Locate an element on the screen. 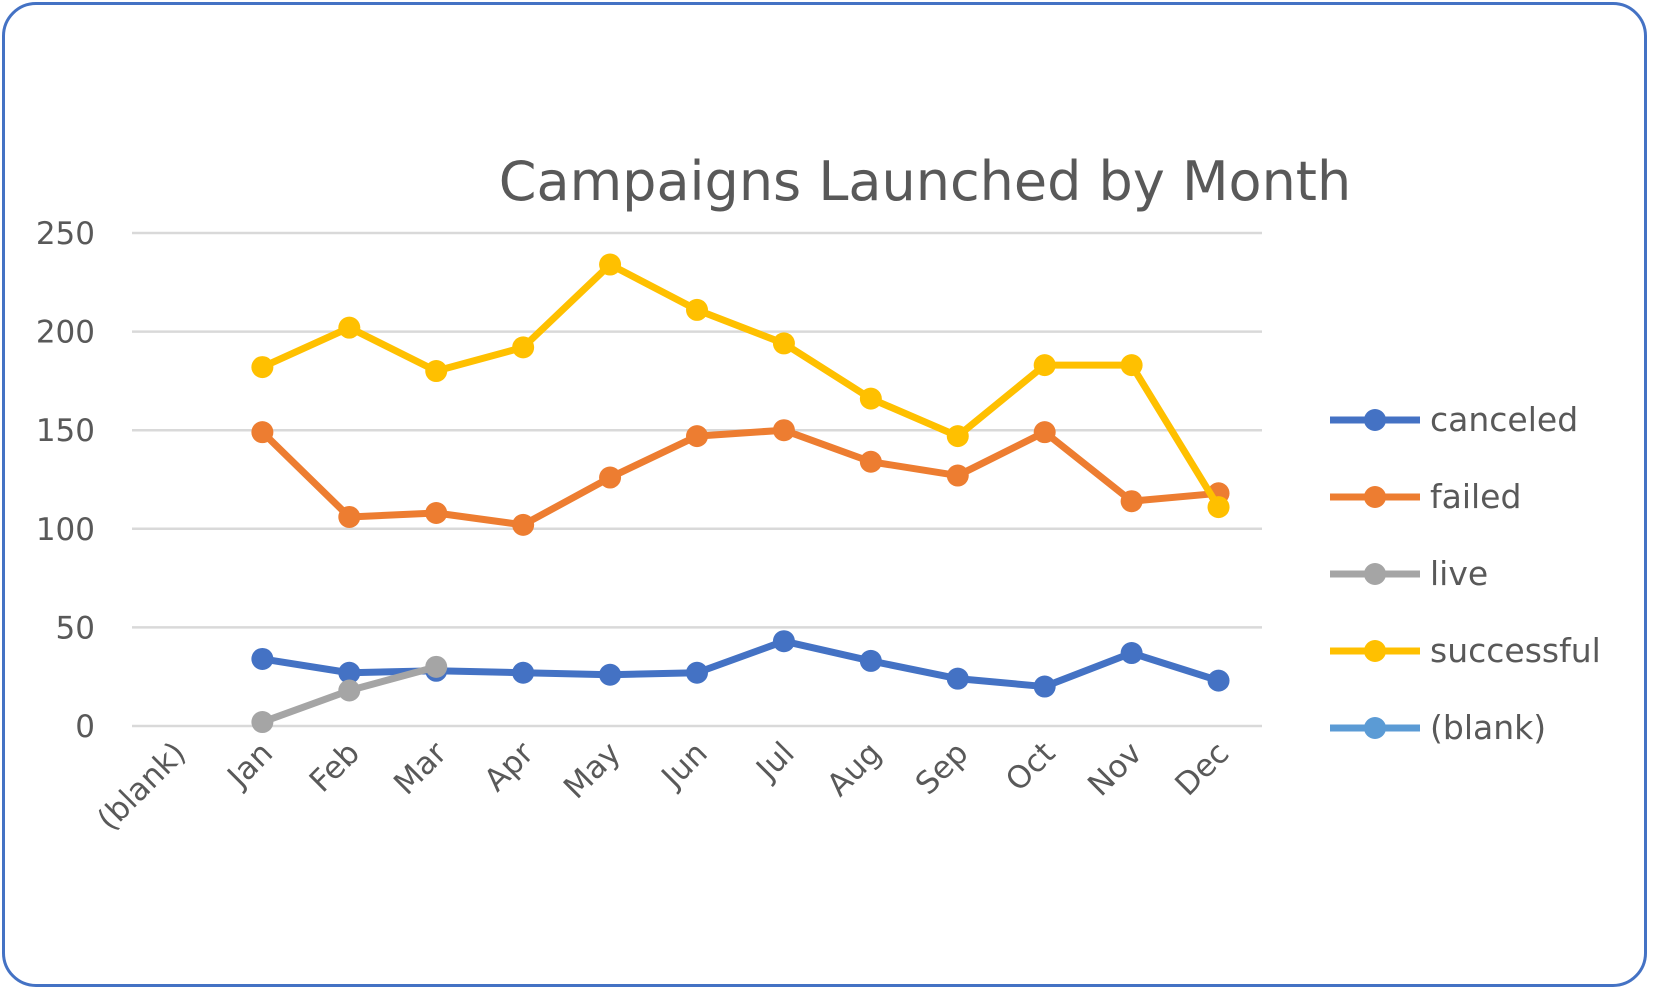 This screenshot has width=1655, height=995. legend-item: (blank) is located at coordinates (1438, 727).